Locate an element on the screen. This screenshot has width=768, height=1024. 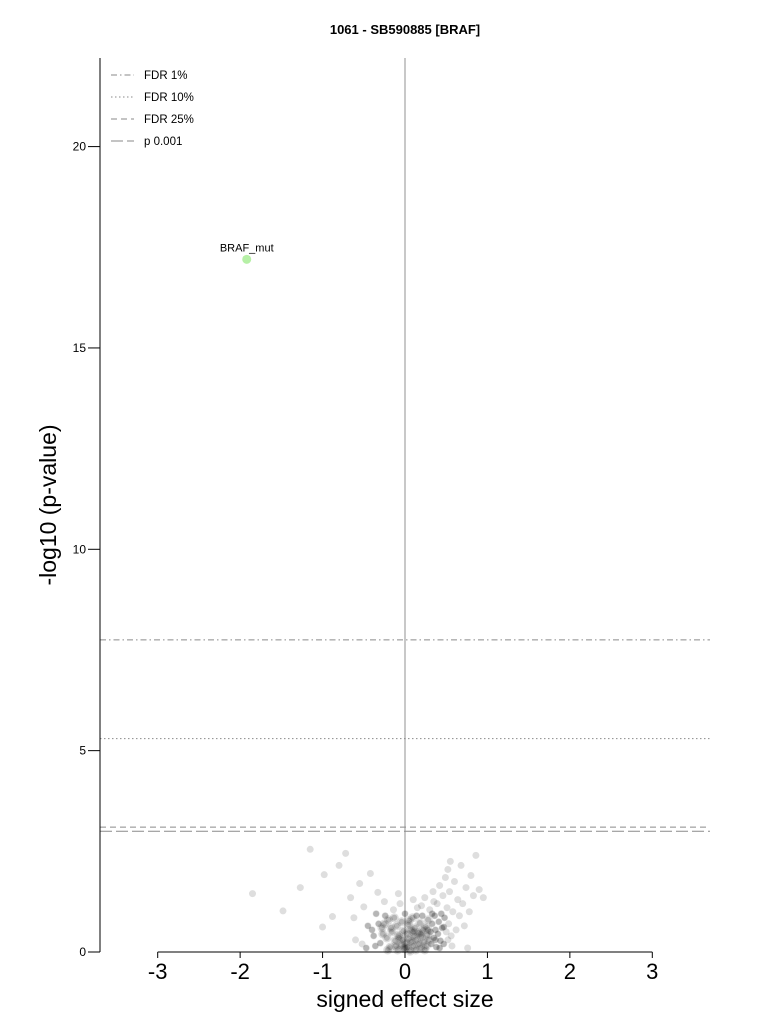
y-tick-label: 0 is located at coordinates (82, 952).